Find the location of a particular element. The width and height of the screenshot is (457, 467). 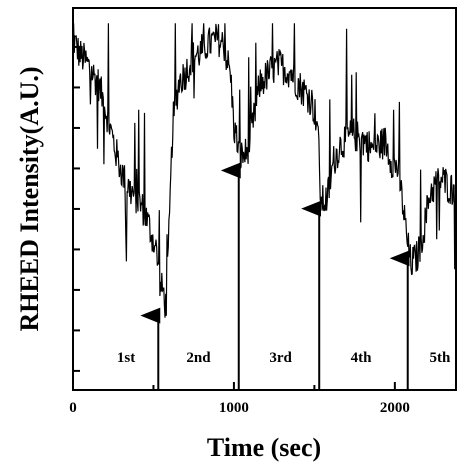

y-axis-label: RHEED Intensity(A.U.) is located at coordinates (29, 198).